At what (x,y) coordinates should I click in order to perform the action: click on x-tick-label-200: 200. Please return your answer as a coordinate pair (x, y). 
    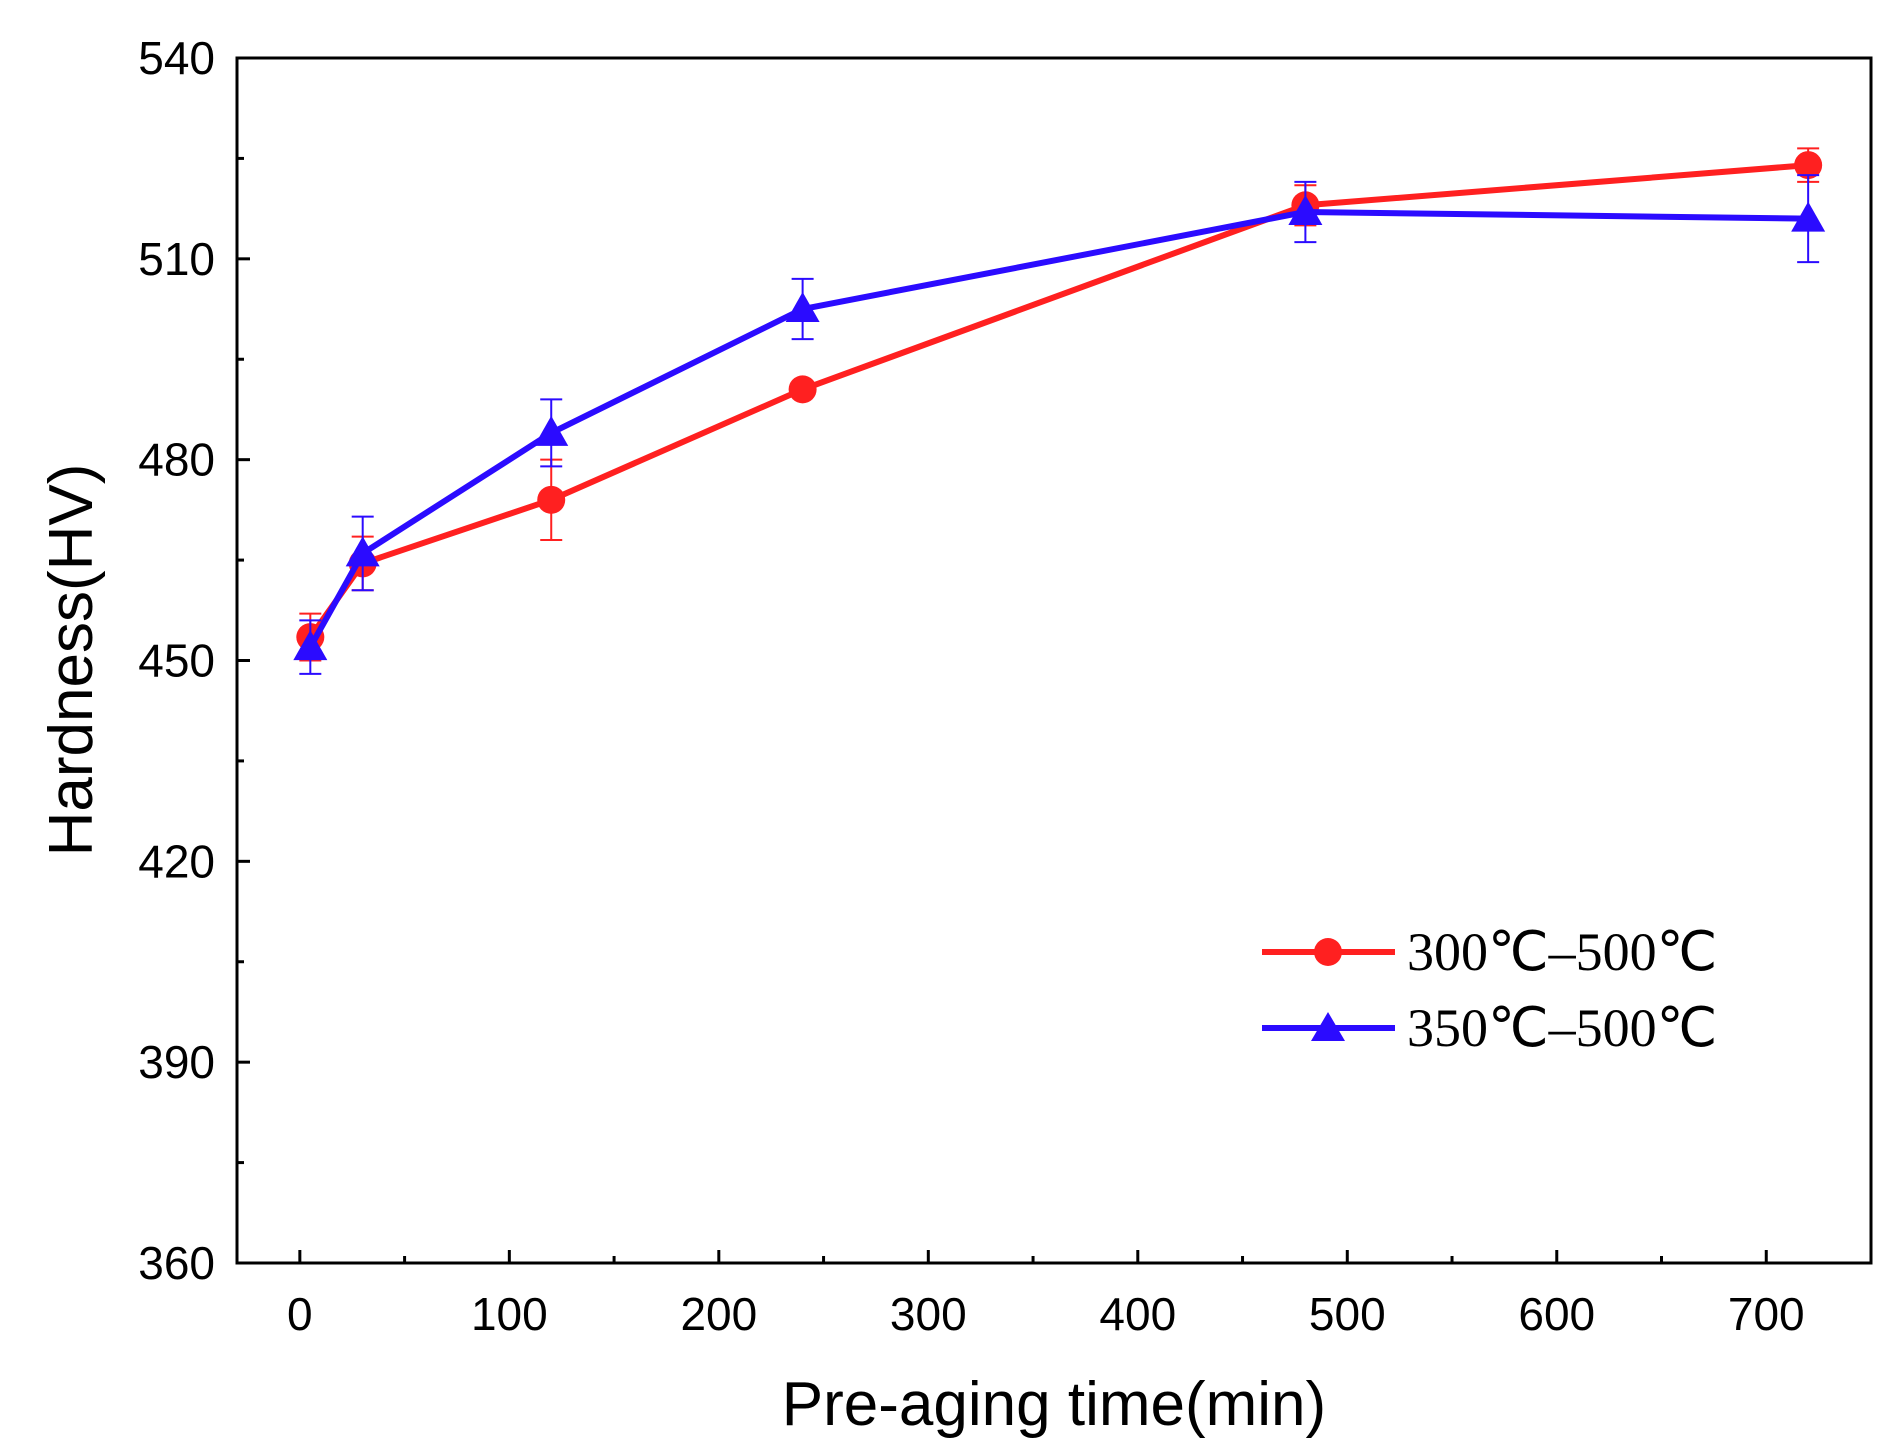
    Looking at the image, I should click on (718, 1314).